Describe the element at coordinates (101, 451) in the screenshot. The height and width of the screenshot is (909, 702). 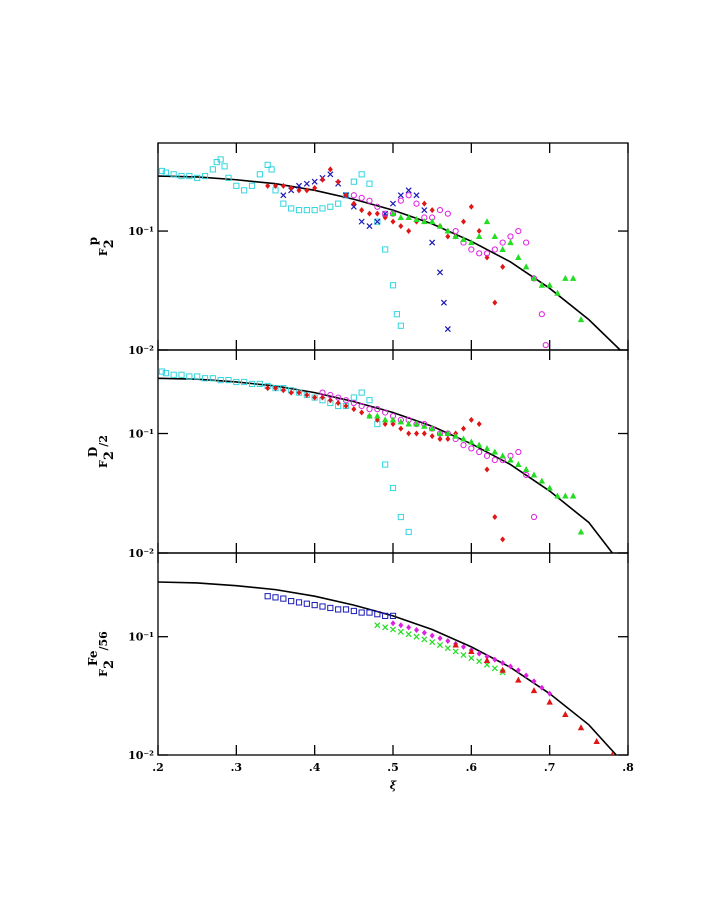
I see `y-axis-label: F2D/2` at that location.